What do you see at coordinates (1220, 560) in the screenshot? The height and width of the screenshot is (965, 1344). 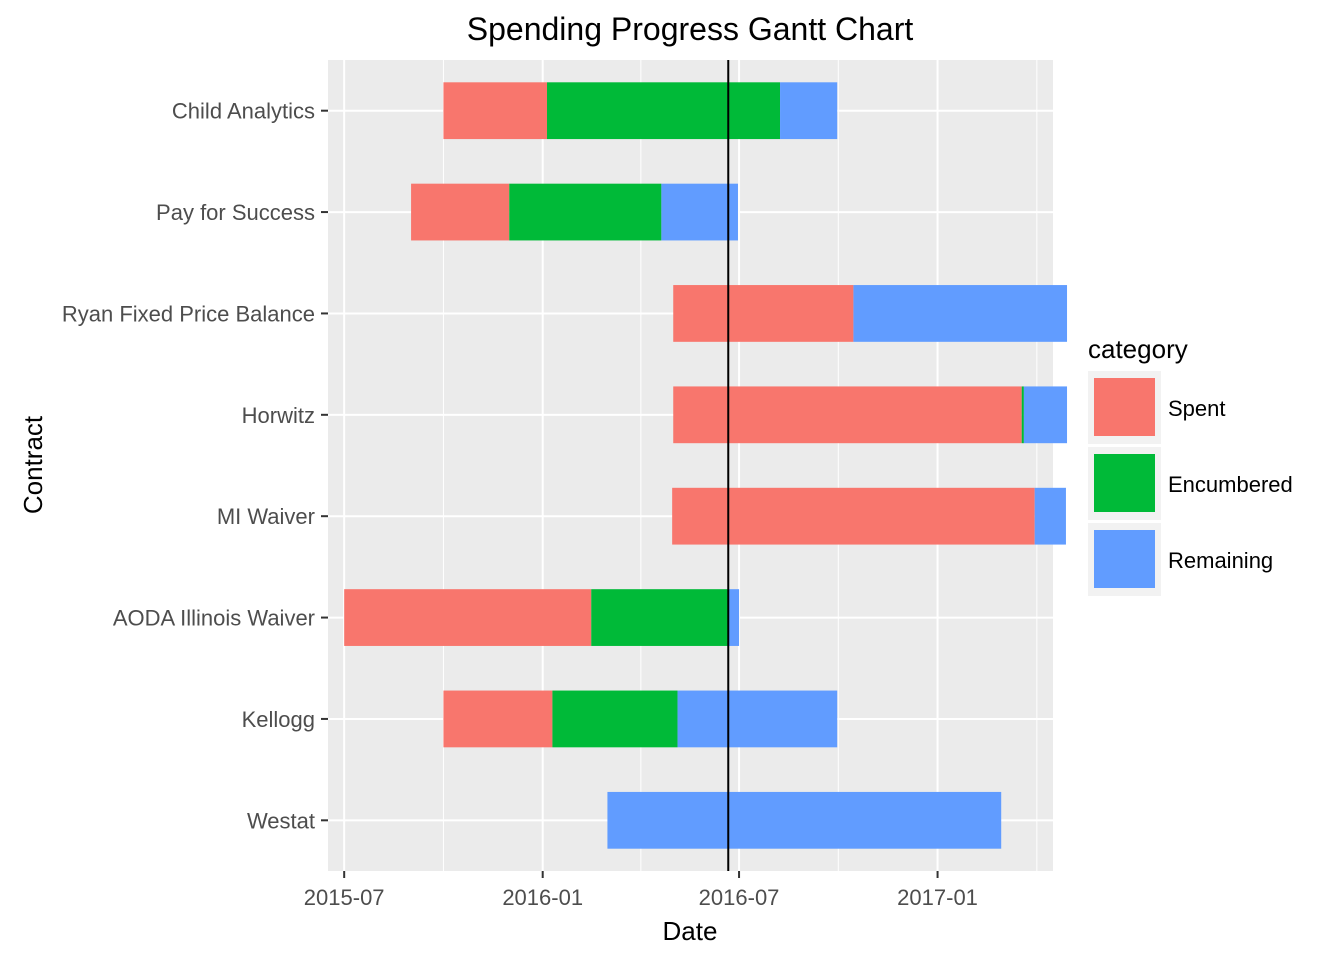 I see `legend-label: Remaining` at bounding box center [1220, 560].